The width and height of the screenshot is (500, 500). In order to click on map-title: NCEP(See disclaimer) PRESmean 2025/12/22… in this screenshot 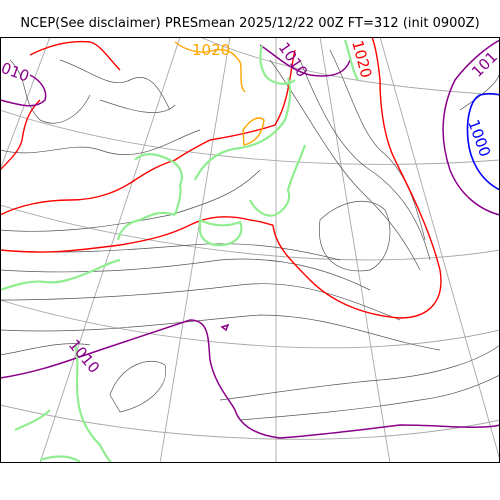, I will do `click(250, 23)`.